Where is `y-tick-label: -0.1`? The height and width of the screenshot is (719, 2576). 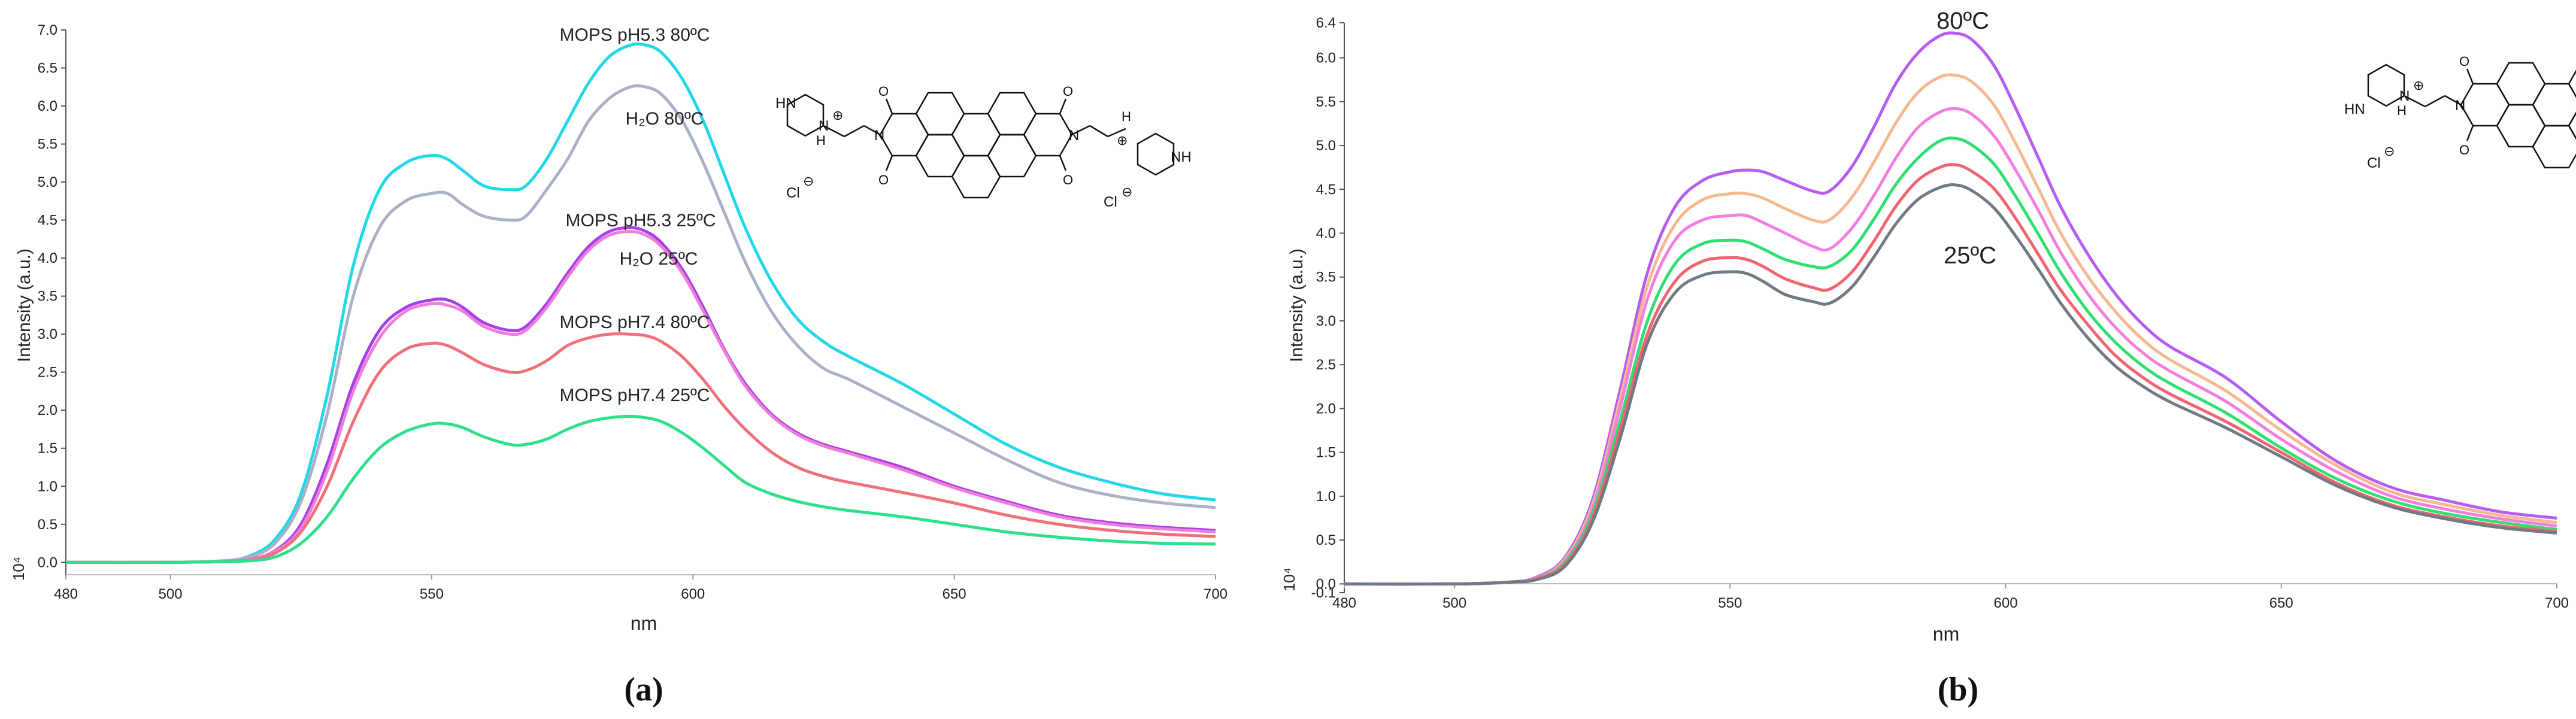 y-tick-label: -0.1 is located at coordinates (1323, 593).